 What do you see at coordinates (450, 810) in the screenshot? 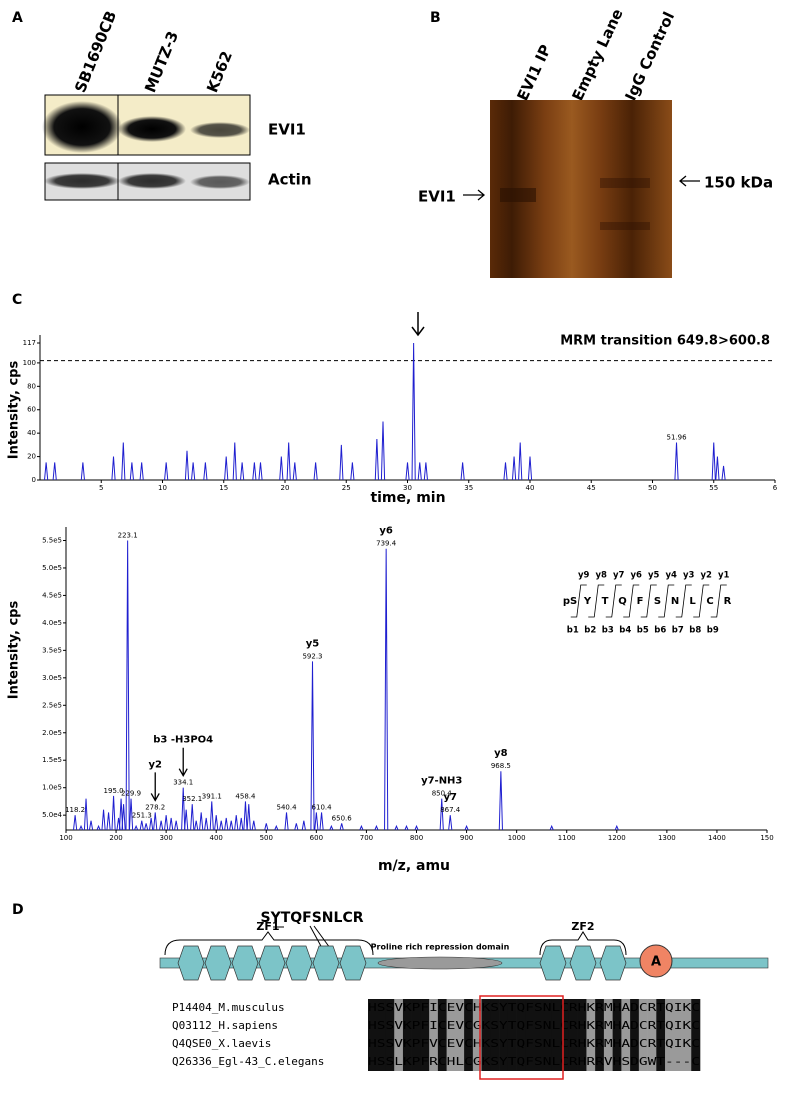
I see `peak-label: 867.4` at bounding box center [450, 810].